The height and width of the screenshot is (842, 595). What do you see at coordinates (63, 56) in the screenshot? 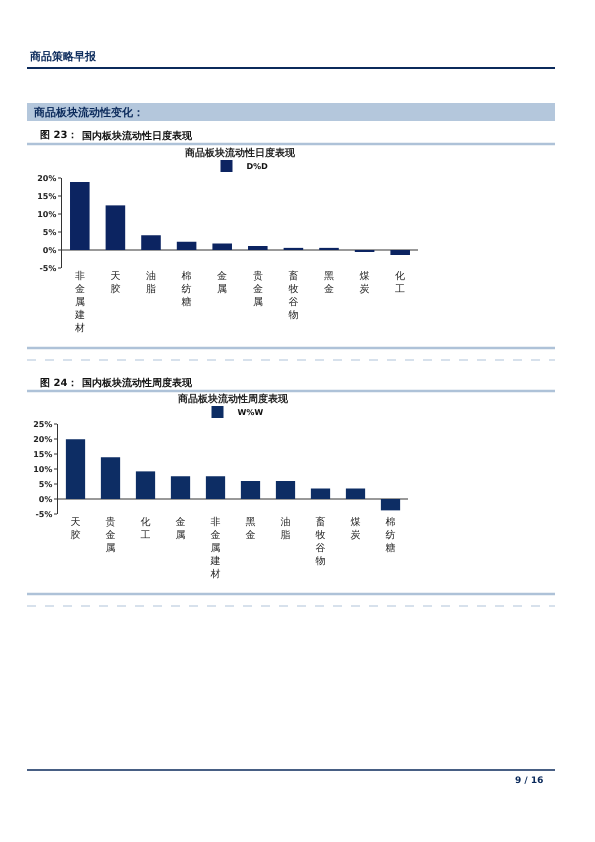
I see `text: 商品策略早报` at bounding box center [63, 56].